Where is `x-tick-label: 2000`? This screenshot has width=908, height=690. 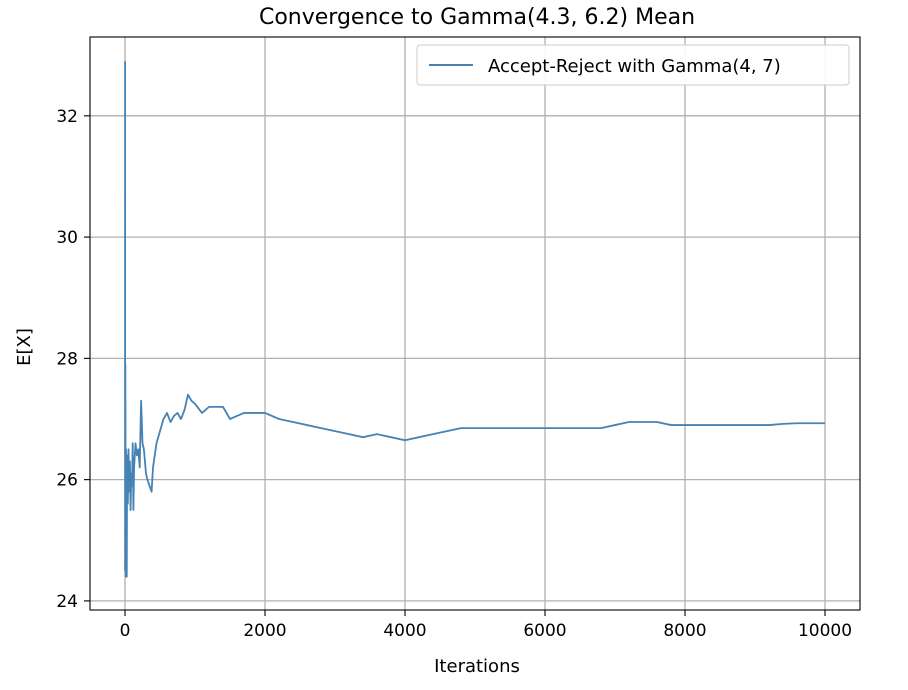 x-tick-label: 2000 is located at coordinates (264, 631).